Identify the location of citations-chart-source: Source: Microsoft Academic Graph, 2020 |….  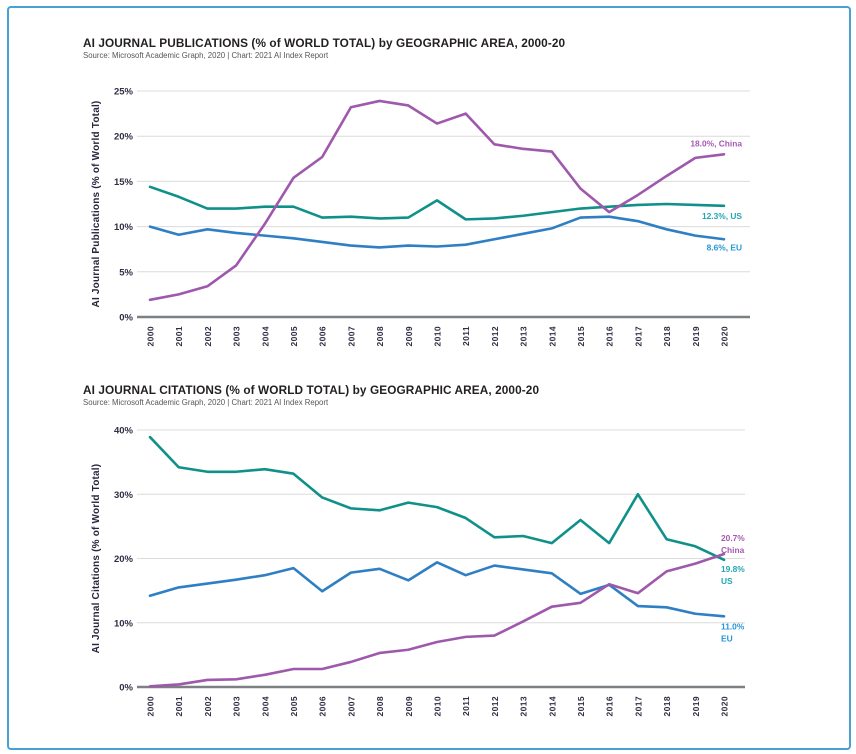
(206, 402).